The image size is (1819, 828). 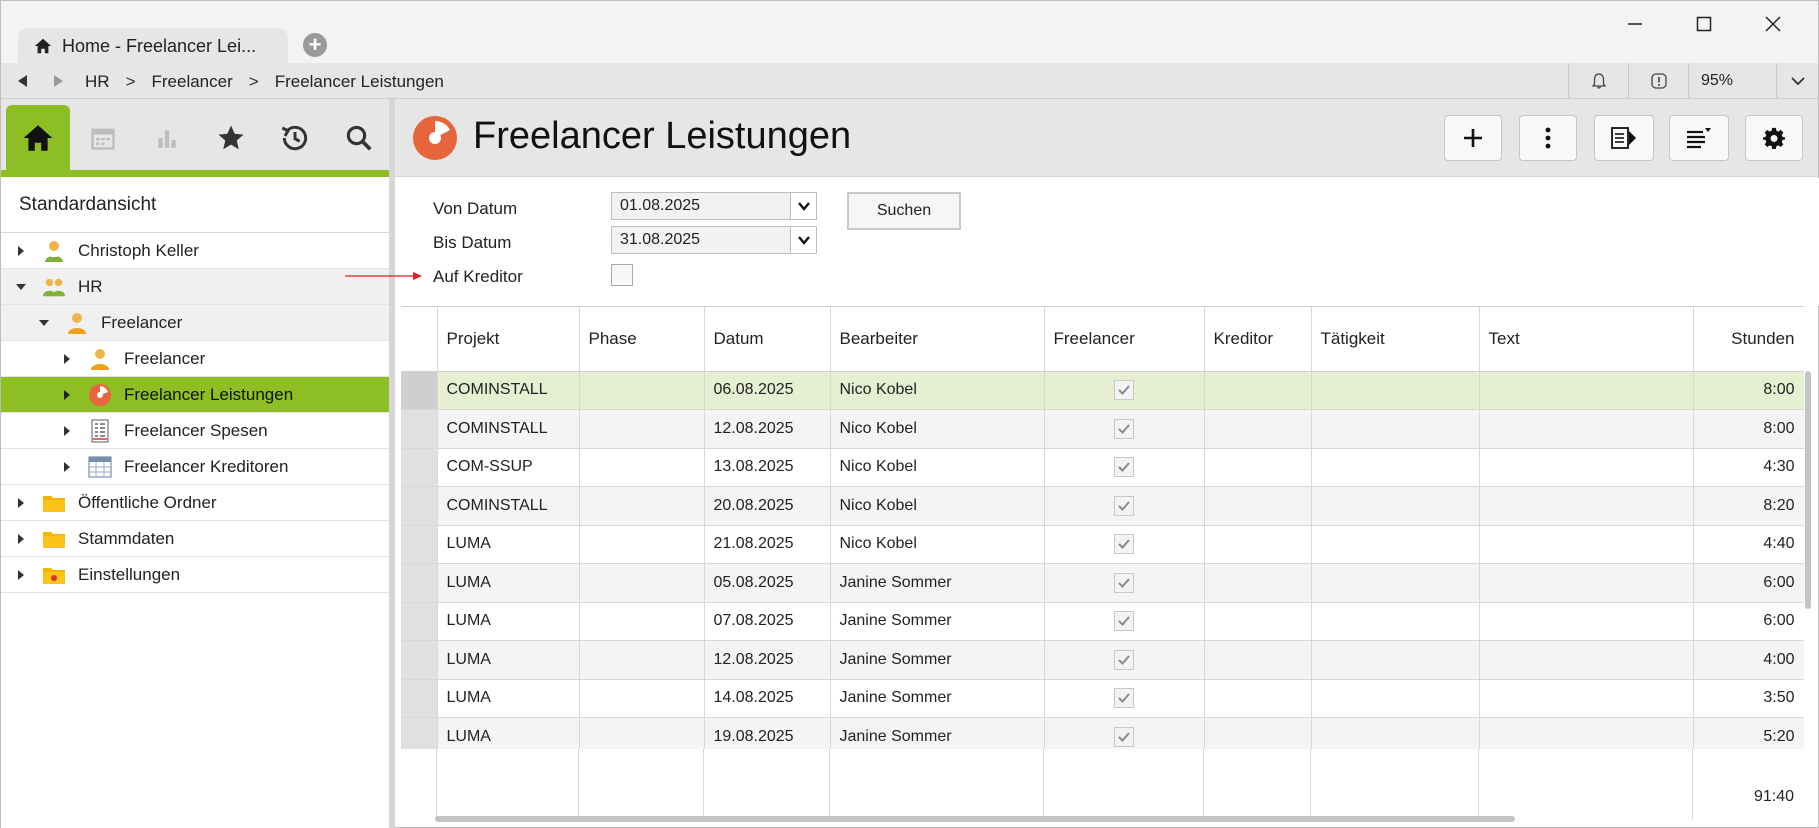 I want to click on maximize-button, so click(x=1704, y=24).